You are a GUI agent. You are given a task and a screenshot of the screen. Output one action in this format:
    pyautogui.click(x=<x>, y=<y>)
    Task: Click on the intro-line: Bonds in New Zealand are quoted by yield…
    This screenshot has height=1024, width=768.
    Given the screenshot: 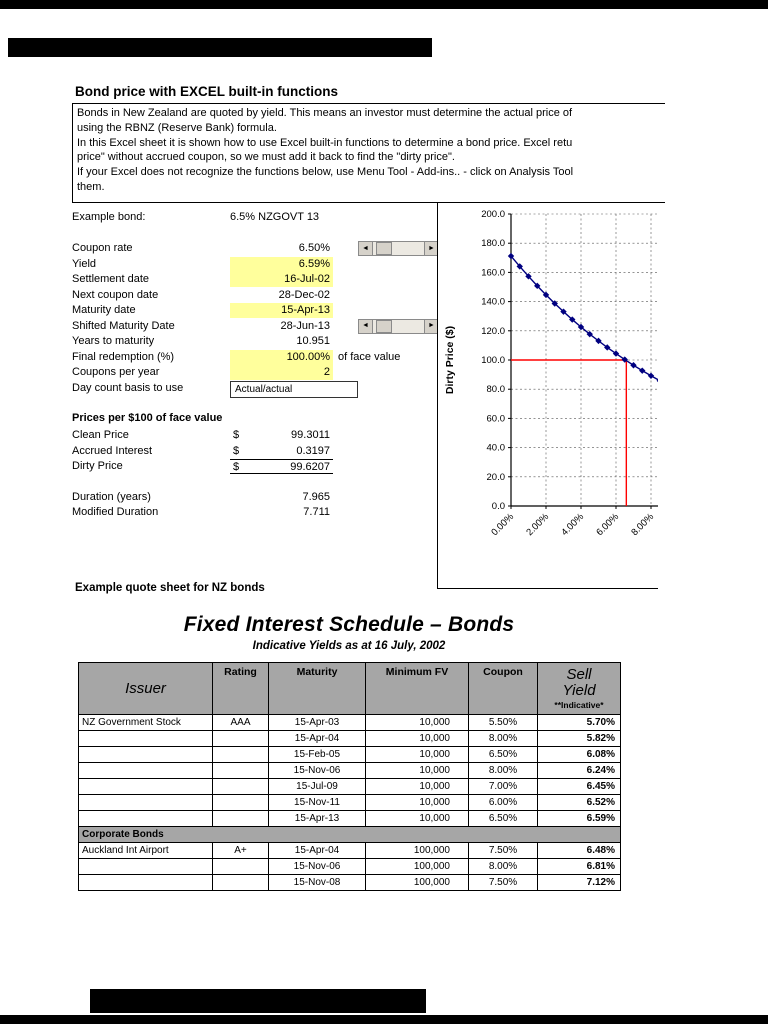 What is the action you would take?
    pyautogui.click(x=325, y=113)
    